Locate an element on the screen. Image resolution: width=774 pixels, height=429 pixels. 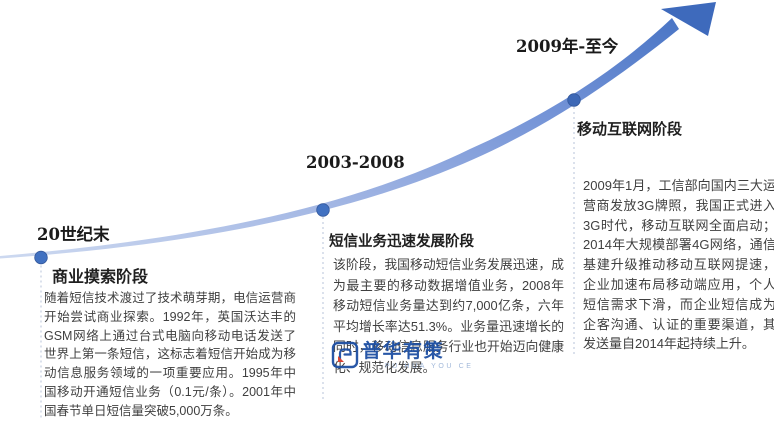
stage3-heading: 移动互联网阶段 is located at coordinates (630, 129).